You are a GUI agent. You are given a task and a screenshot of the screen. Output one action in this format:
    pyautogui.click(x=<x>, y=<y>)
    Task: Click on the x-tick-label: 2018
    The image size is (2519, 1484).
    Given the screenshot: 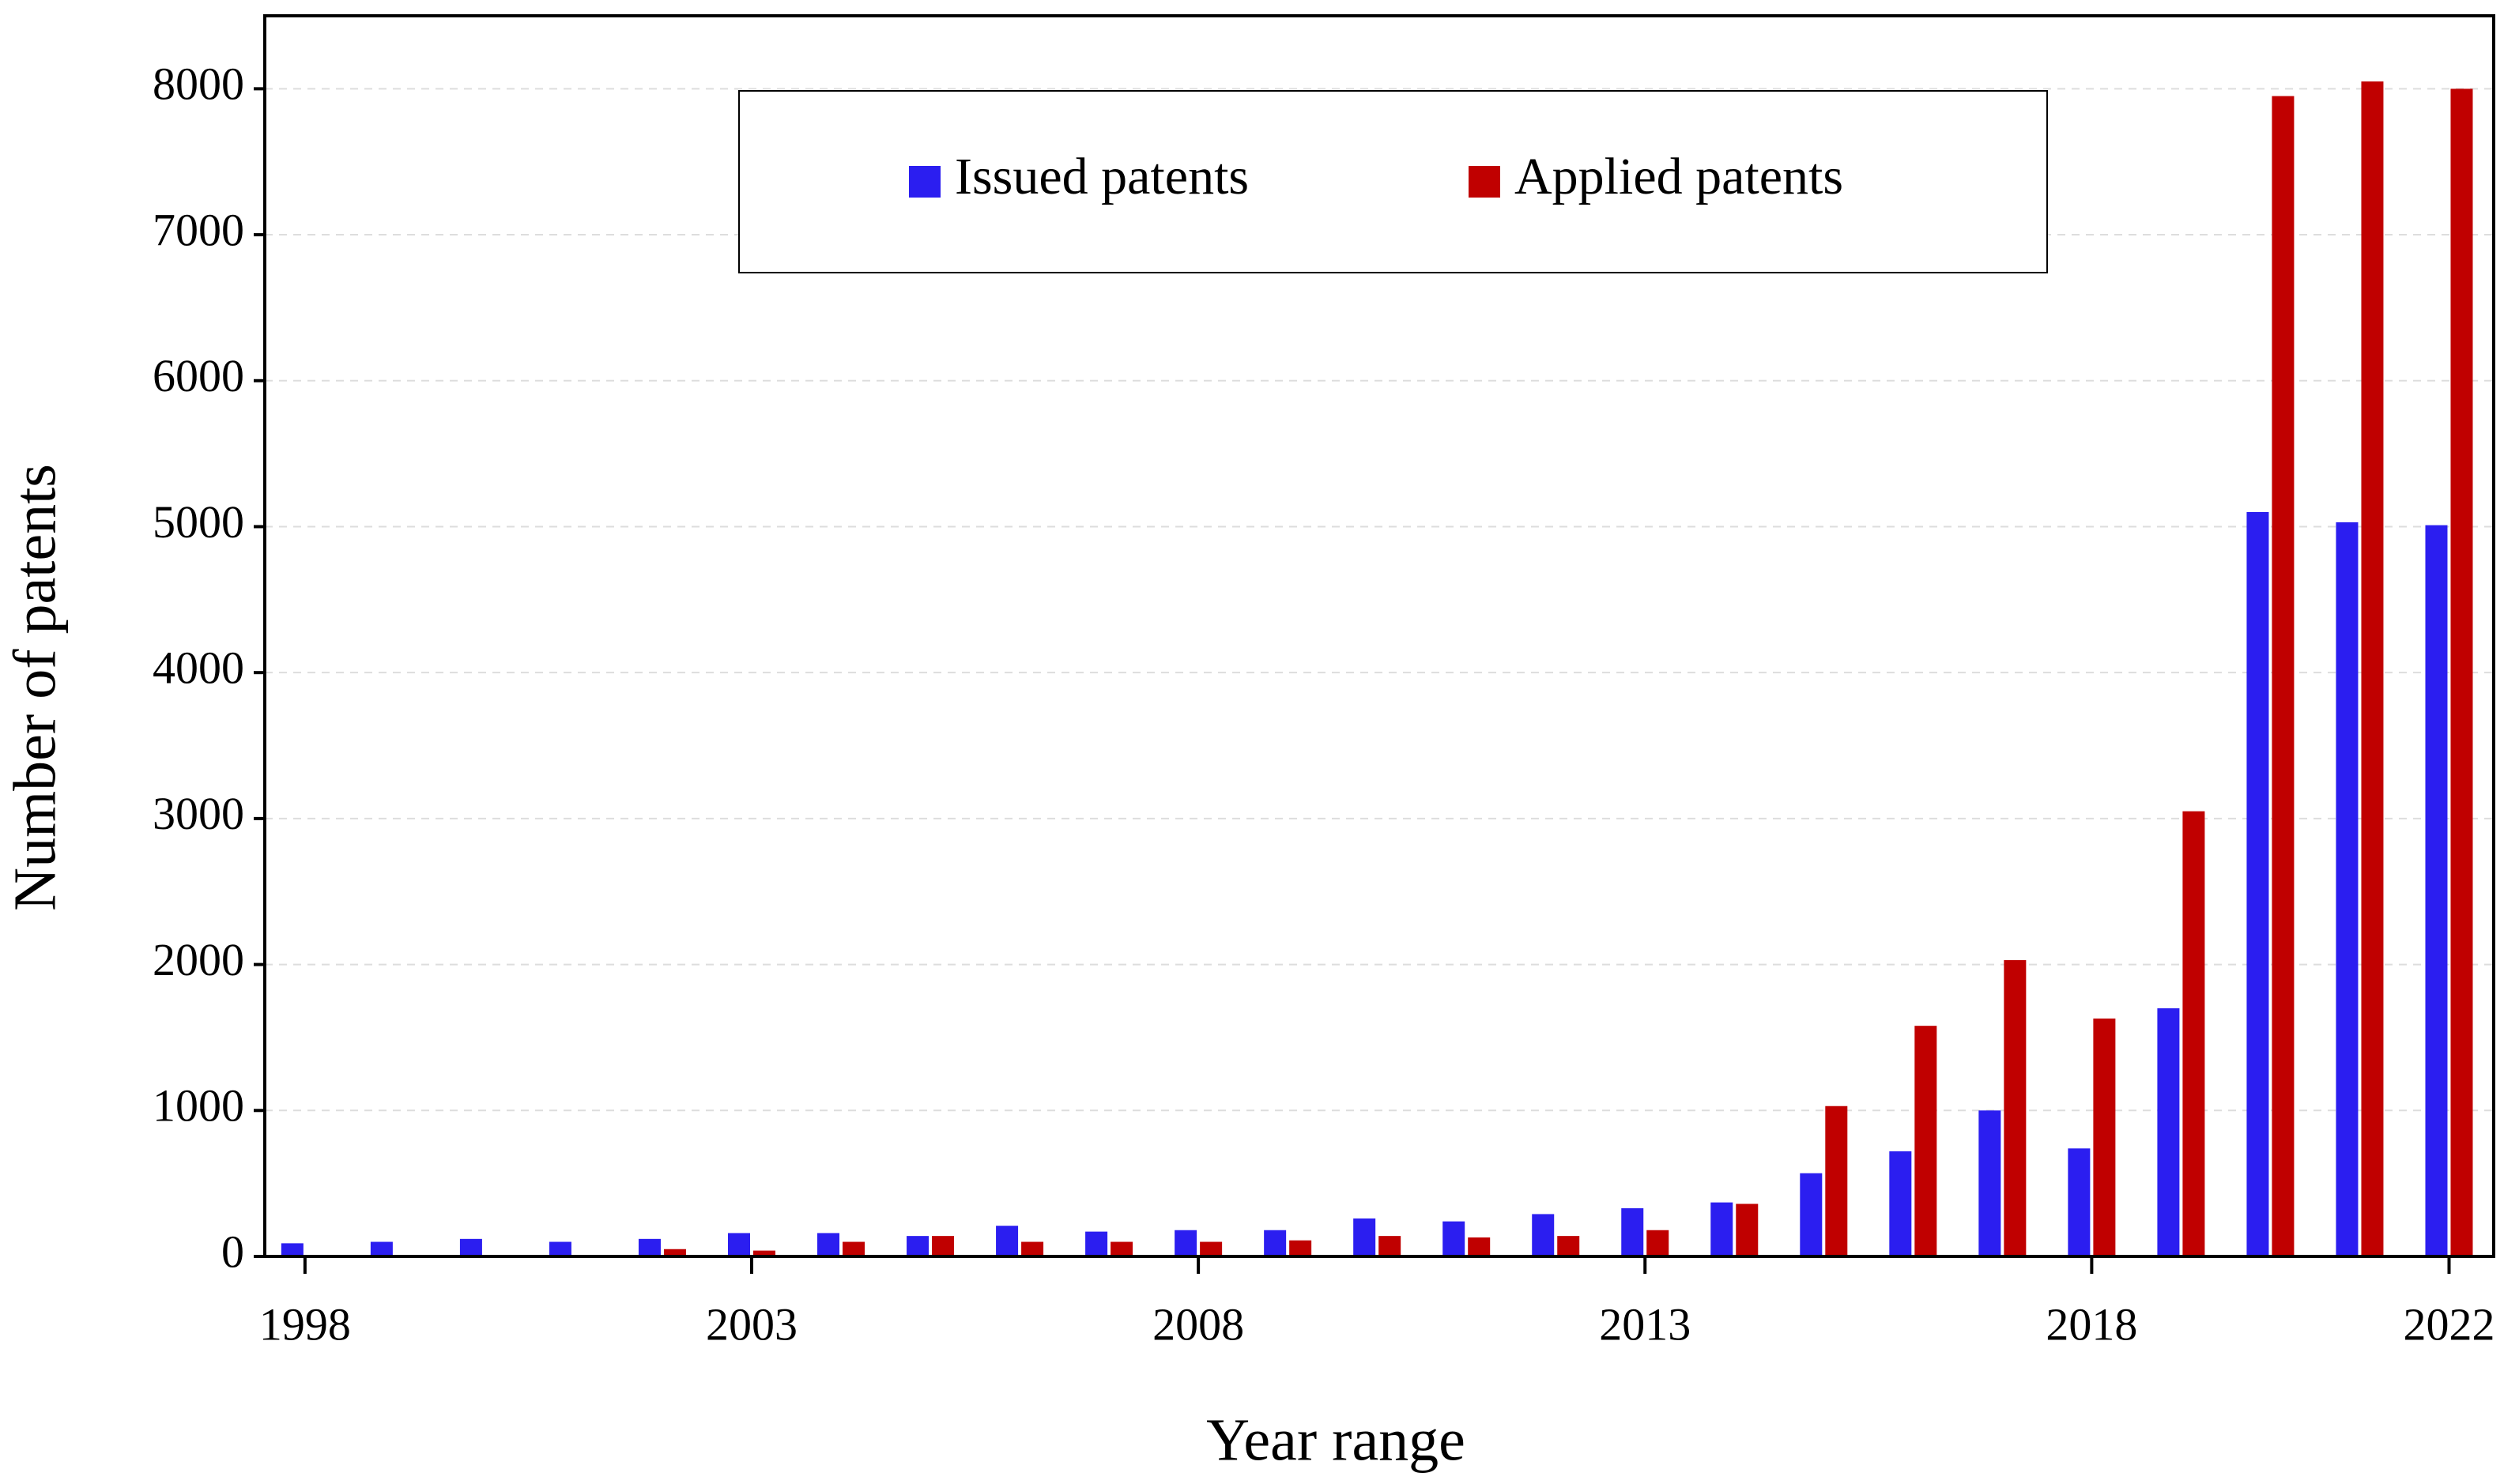 What is the action you would take?
    pyautogui.click(x=2091, y=1324)
    